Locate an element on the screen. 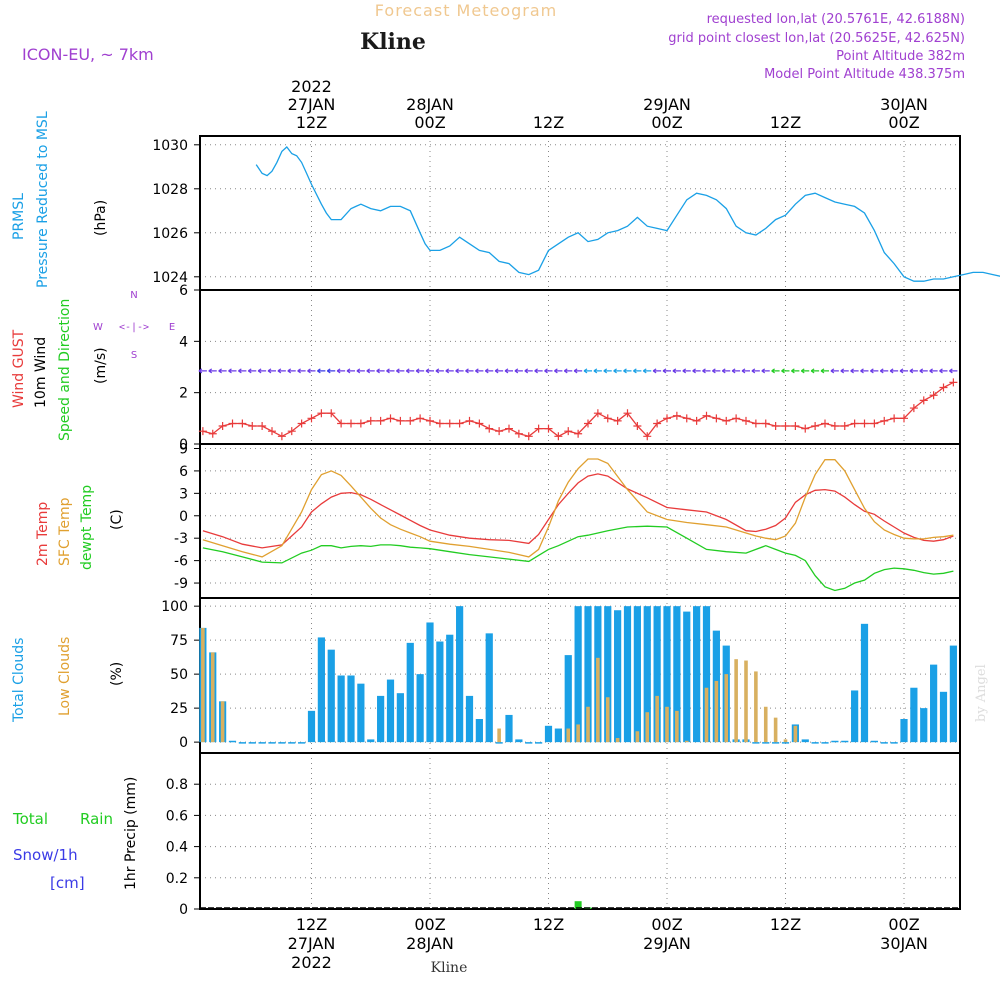 The height and width of the screenshot is (1000, 1000). y-tick-label: 6 is located at coordinates (183, 291).